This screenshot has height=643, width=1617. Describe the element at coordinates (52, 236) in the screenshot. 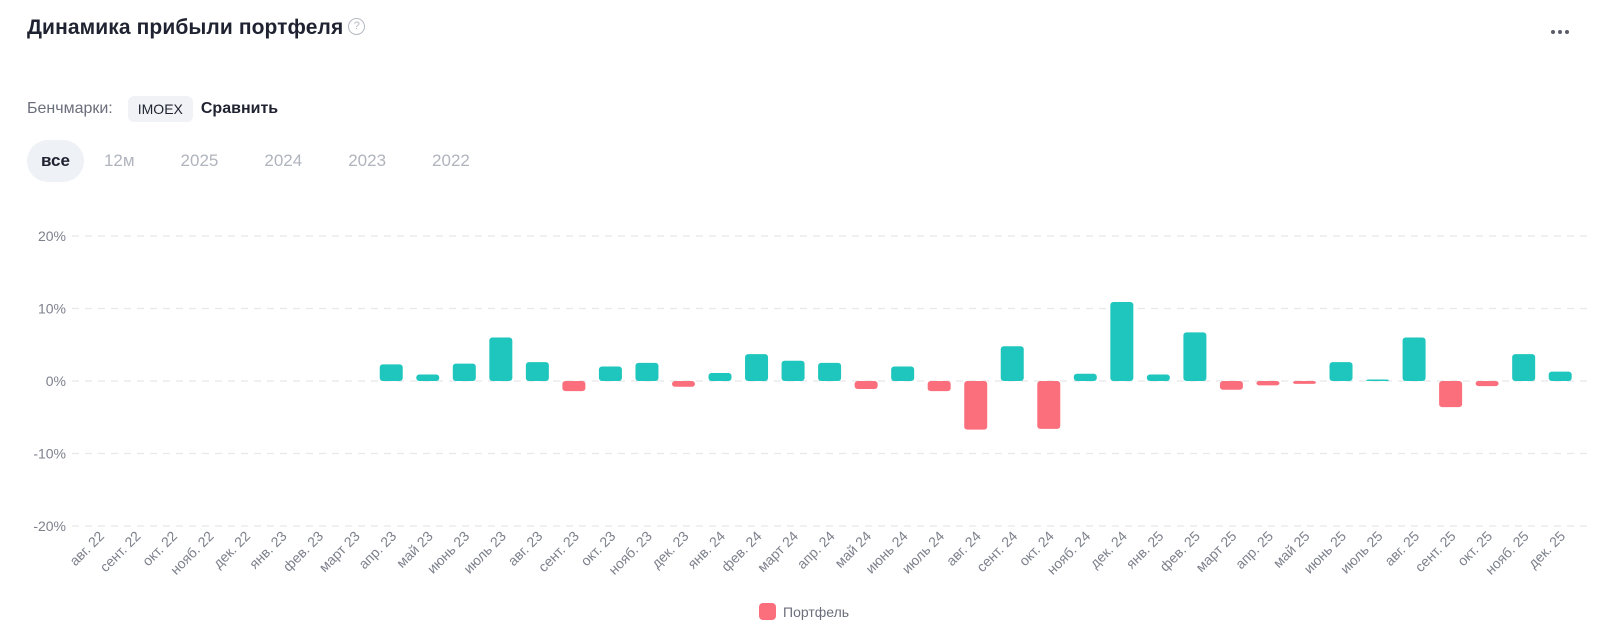

I see `y-tick-label: 20%` at that location.